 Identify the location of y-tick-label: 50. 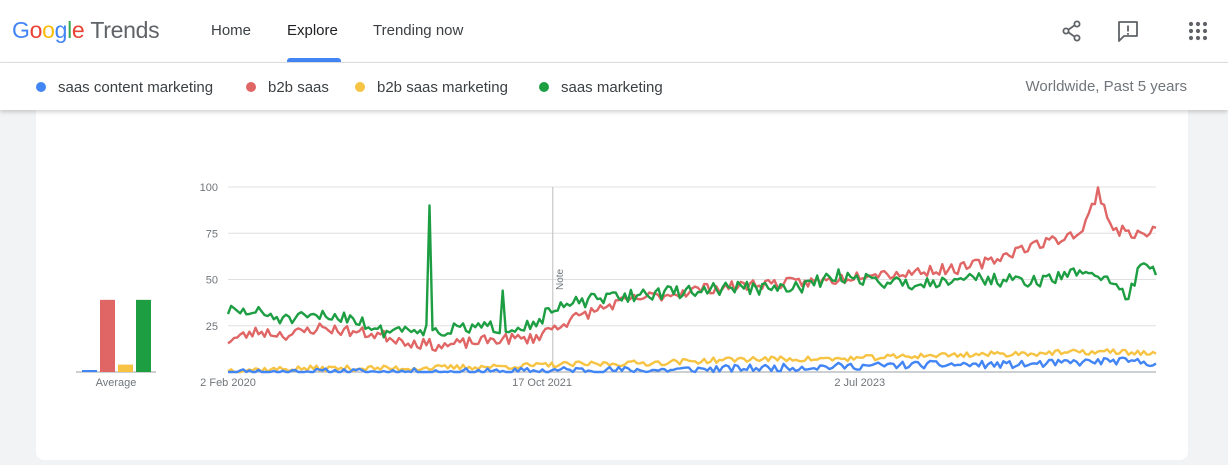
(212, 281).